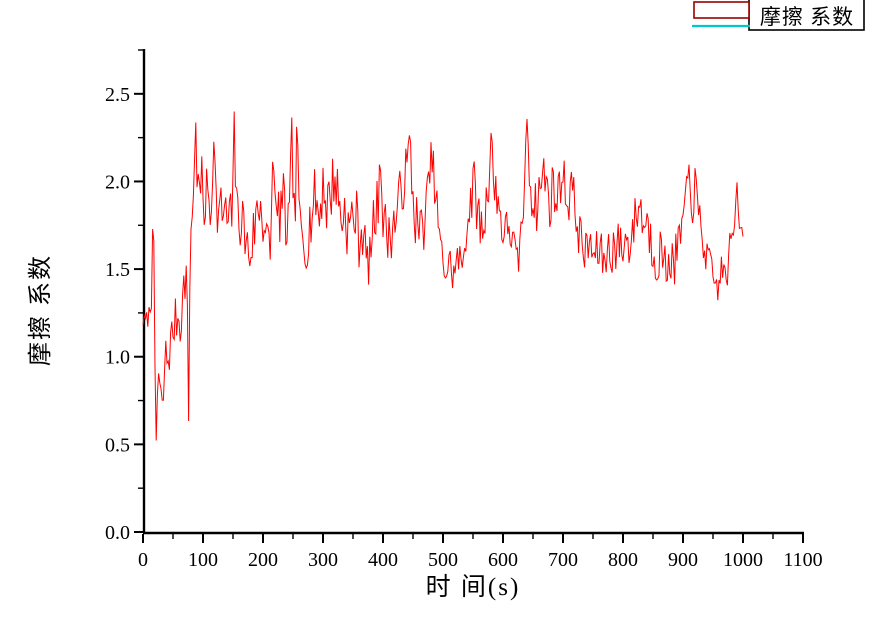 The height and width of the screenshot is (619, 881). What do you see at coordinates (503, 560) in the screenshot?
I see `x-tick-label: 600` at bounding box center [503, 560].